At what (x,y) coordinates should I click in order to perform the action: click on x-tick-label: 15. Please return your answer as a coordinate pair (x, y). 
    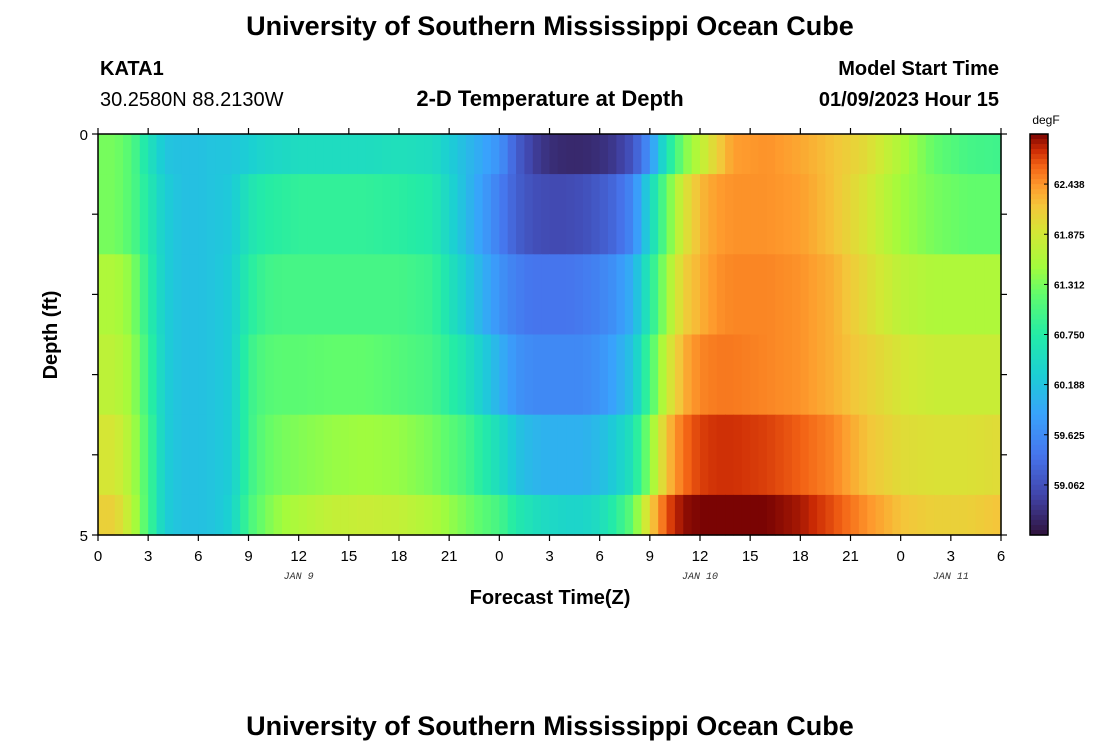
    Looking at the image, I should click on (348, 556).